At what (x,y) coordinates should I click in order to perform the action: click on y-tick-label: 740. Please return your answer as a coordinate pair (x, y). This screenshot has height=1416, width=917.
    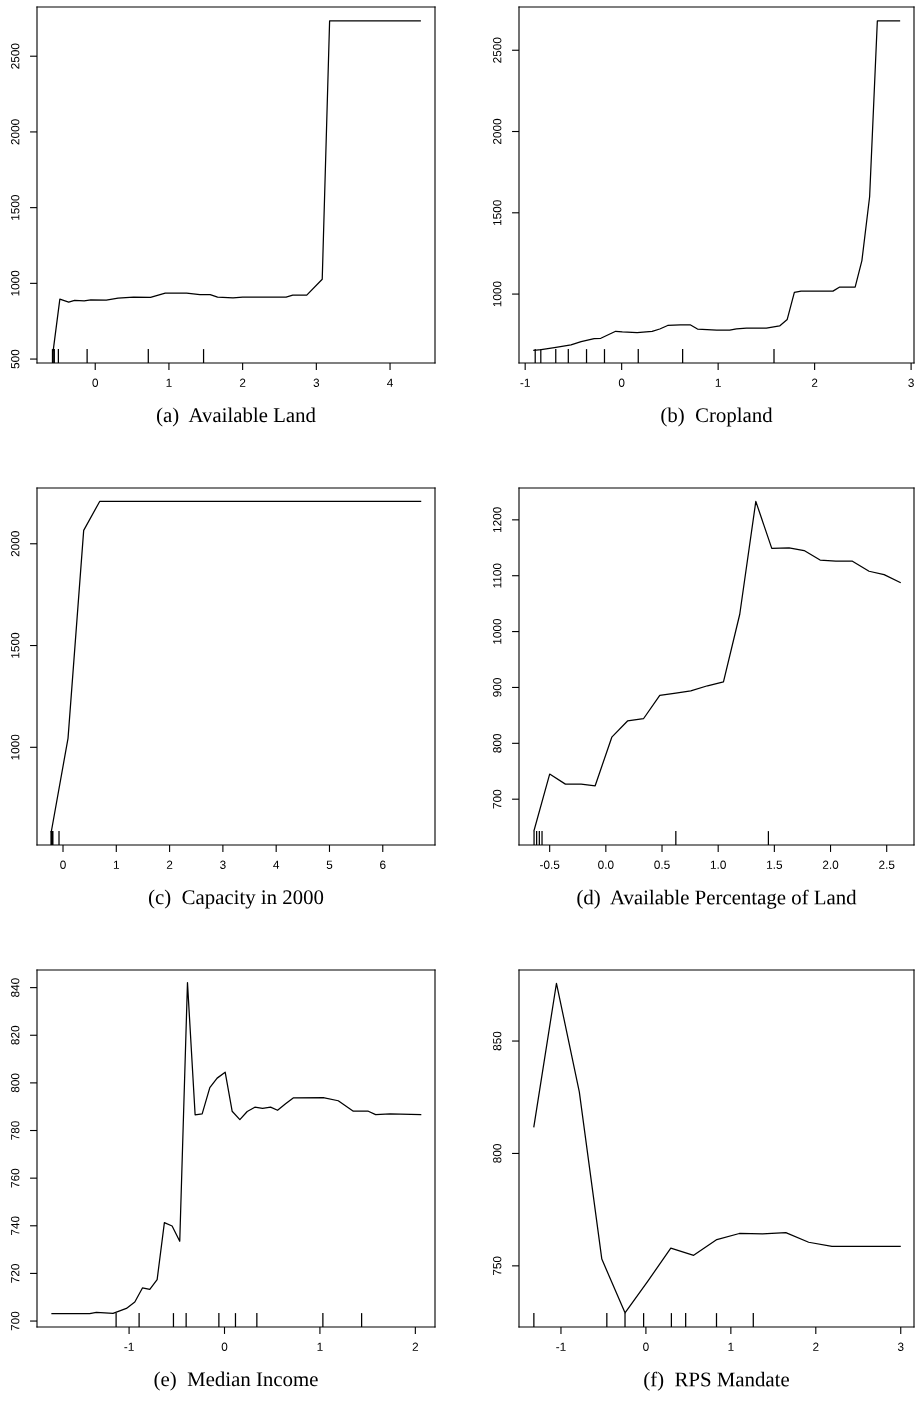
    Looking at the image, I should click on (15, 1226).